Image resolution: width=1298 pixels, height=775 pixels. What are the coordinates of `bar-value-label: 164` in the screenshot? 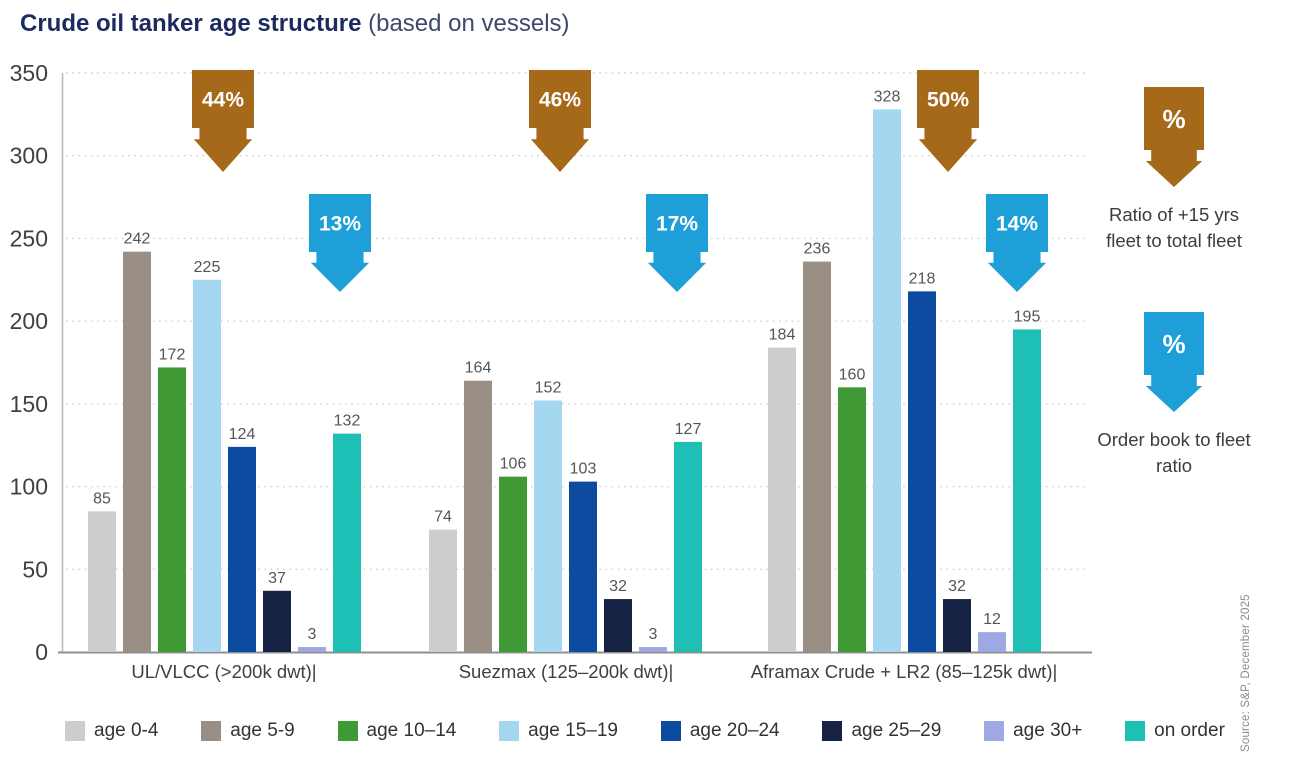 It's located at (478, 368).